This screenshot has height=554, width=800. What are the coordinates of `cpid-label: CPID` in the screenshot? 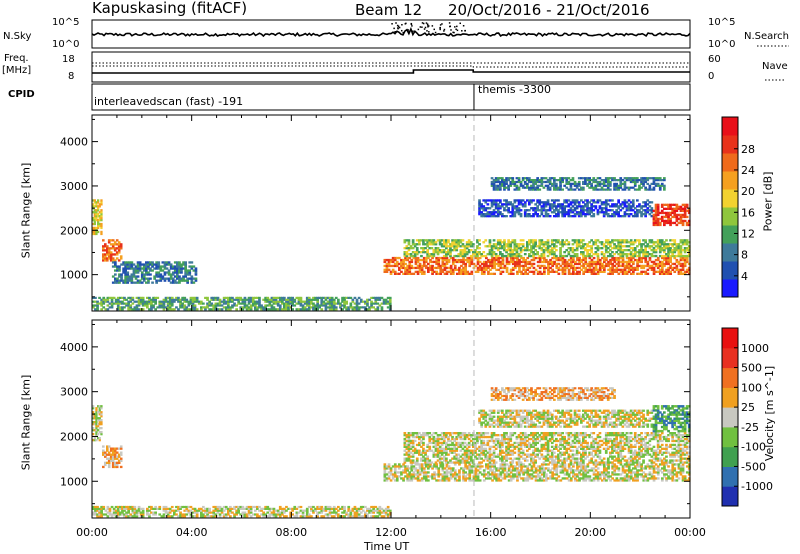 It's located at (21, 94).